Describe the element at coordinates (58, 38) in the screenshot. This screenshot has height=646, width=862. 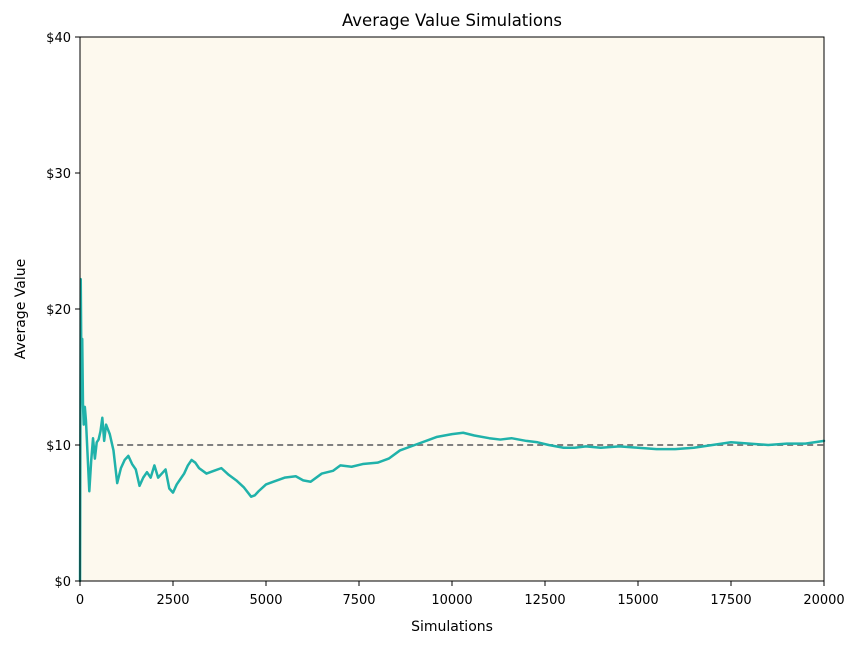
I see `y-tick-label: $40` at that location.